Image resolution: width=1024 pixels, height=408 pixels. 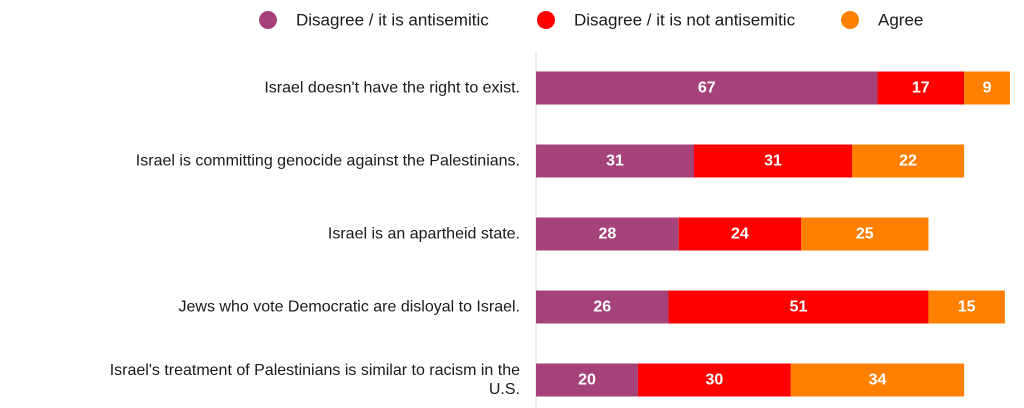 I want to click on data-label-2-2: 25, so click(x=865, y=234).